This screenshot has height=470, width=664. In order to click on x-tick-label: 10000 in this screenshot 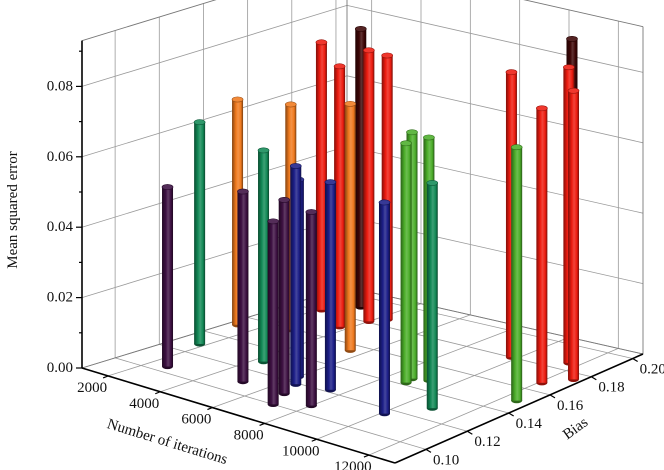, I will do `click(301, 451)`.